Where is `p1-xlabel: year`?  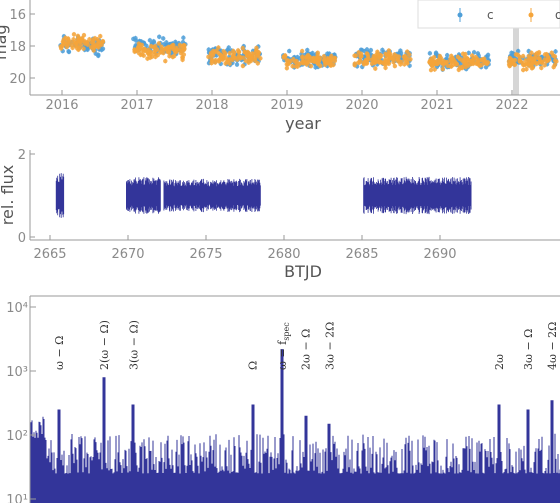 p1-xlabel: year is located at coordinates (303, 123).